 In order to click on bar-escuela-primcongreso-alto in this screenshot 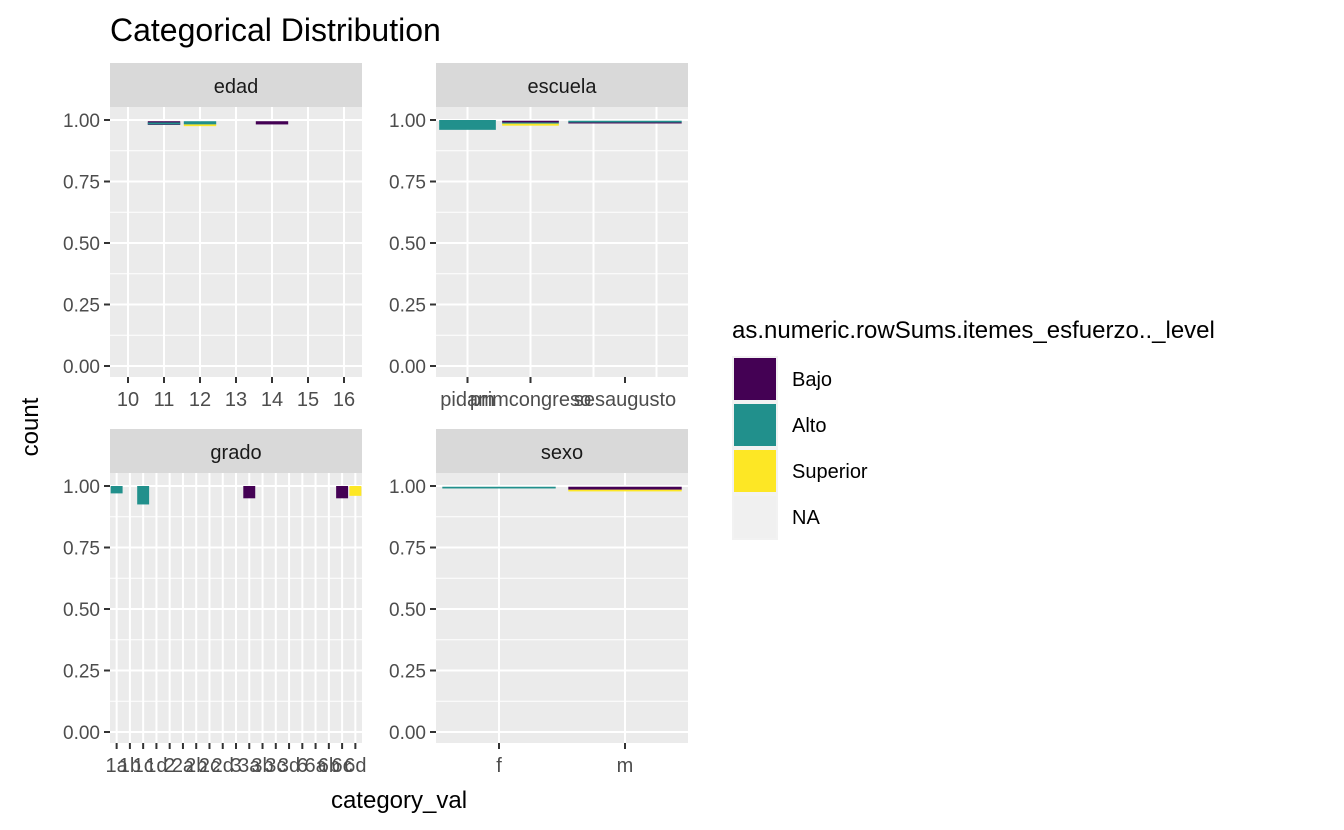, I will do `click(530, 123)`.